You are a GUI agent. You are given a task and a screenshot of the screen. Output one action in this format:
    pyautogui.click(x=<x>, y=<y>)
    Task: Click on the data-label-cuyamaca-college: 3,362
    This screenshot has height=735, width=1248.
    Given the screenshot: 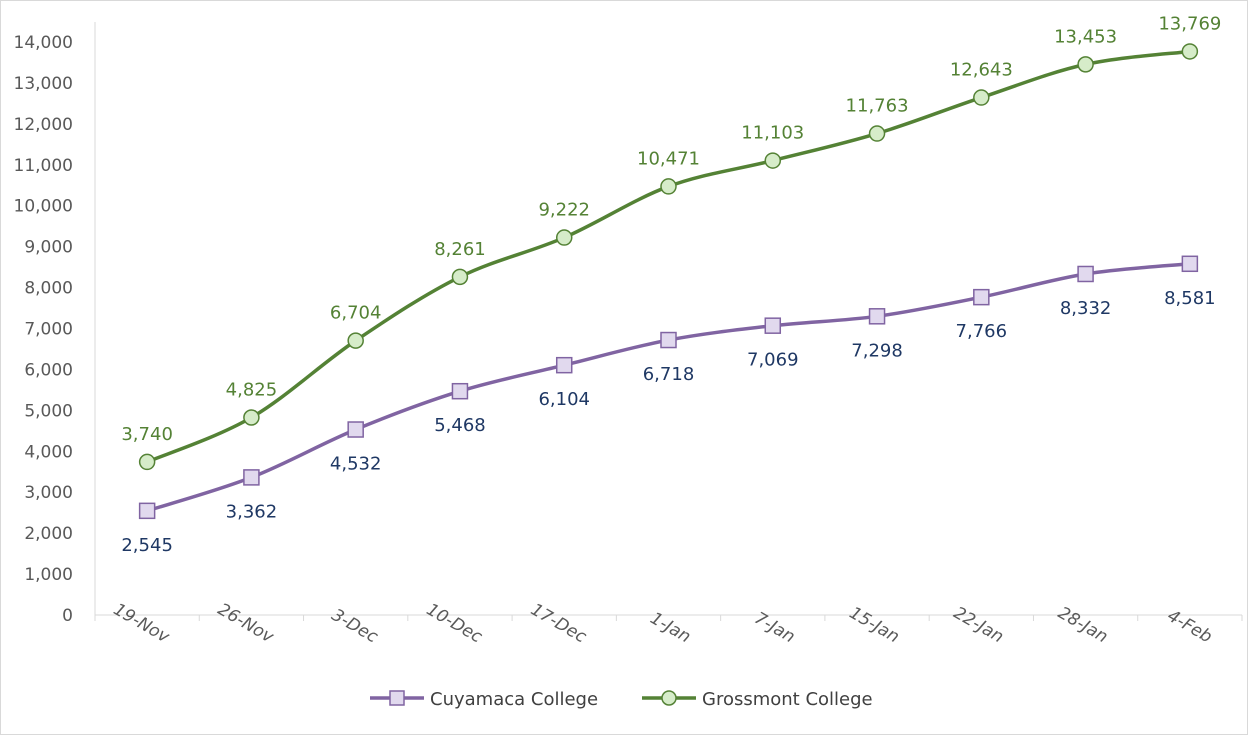 What is the action you would take?
    pyautogui.click(x=252, y=511)
    